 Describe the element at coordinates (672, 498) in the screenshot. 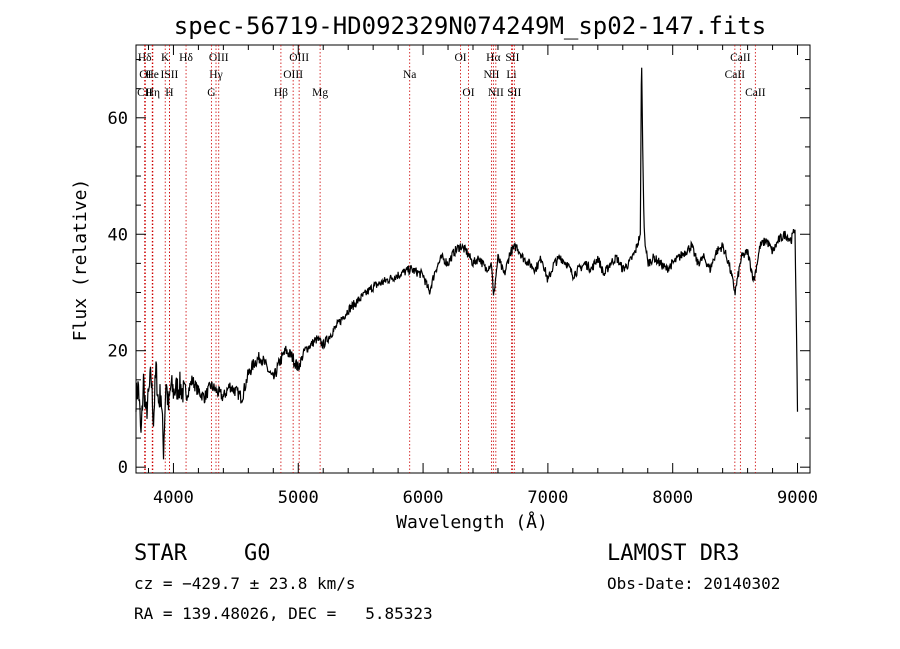

I see `x-tick-label: 8000` at that location.